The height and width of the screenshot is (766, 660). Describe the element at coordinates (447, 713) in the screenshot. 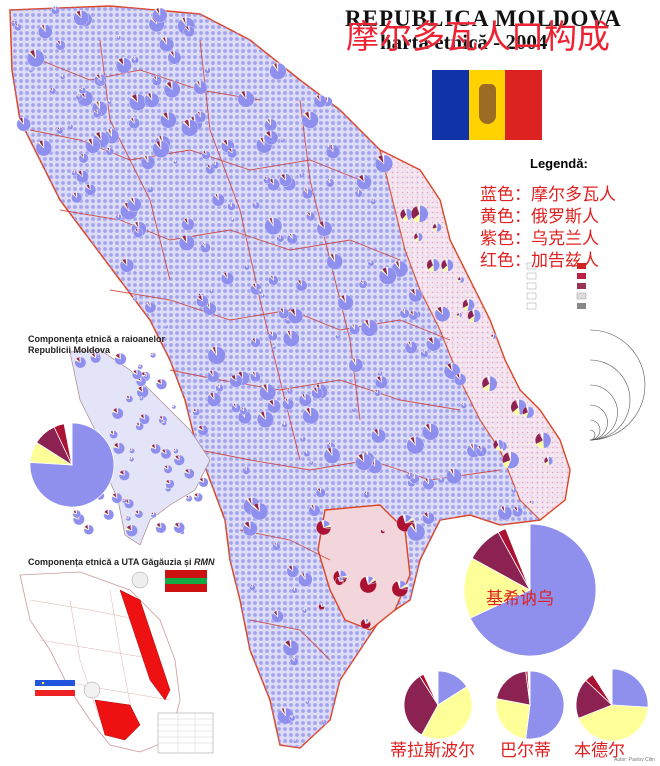

I see `pie-tiraspol-slice` at that location.